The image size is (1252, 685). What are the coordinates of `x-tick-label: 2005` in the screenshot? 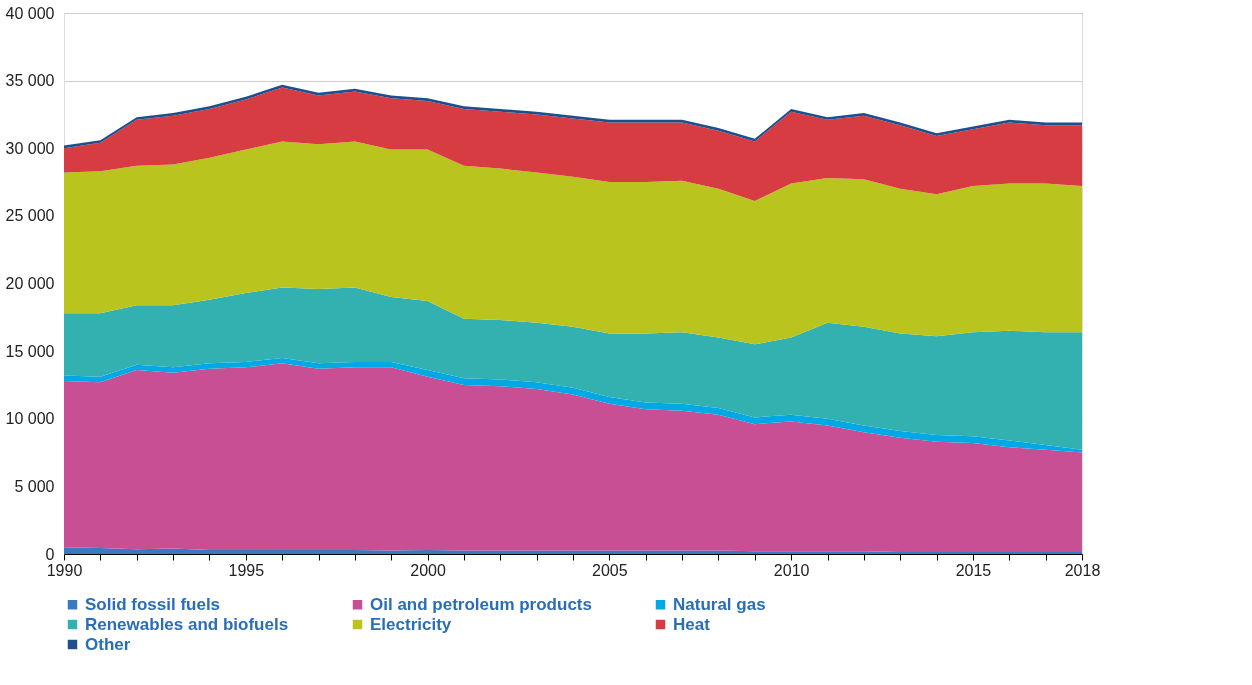 It's located at (610, 570).